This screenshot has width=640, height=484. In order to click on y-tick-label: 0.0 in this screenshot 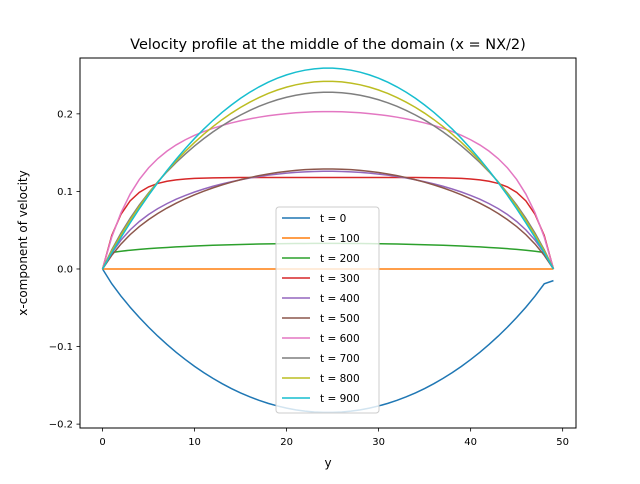, I will do `click(65, 269)`.